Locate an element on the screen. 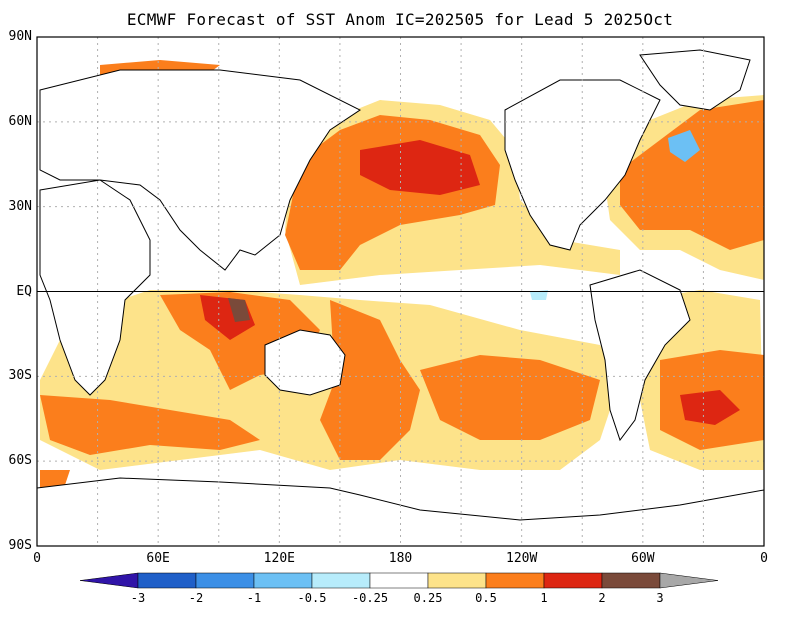 Image resolution: width=800 pixels, height=618 pixels. lon-label: 60W is located at coordinates (643, 558).